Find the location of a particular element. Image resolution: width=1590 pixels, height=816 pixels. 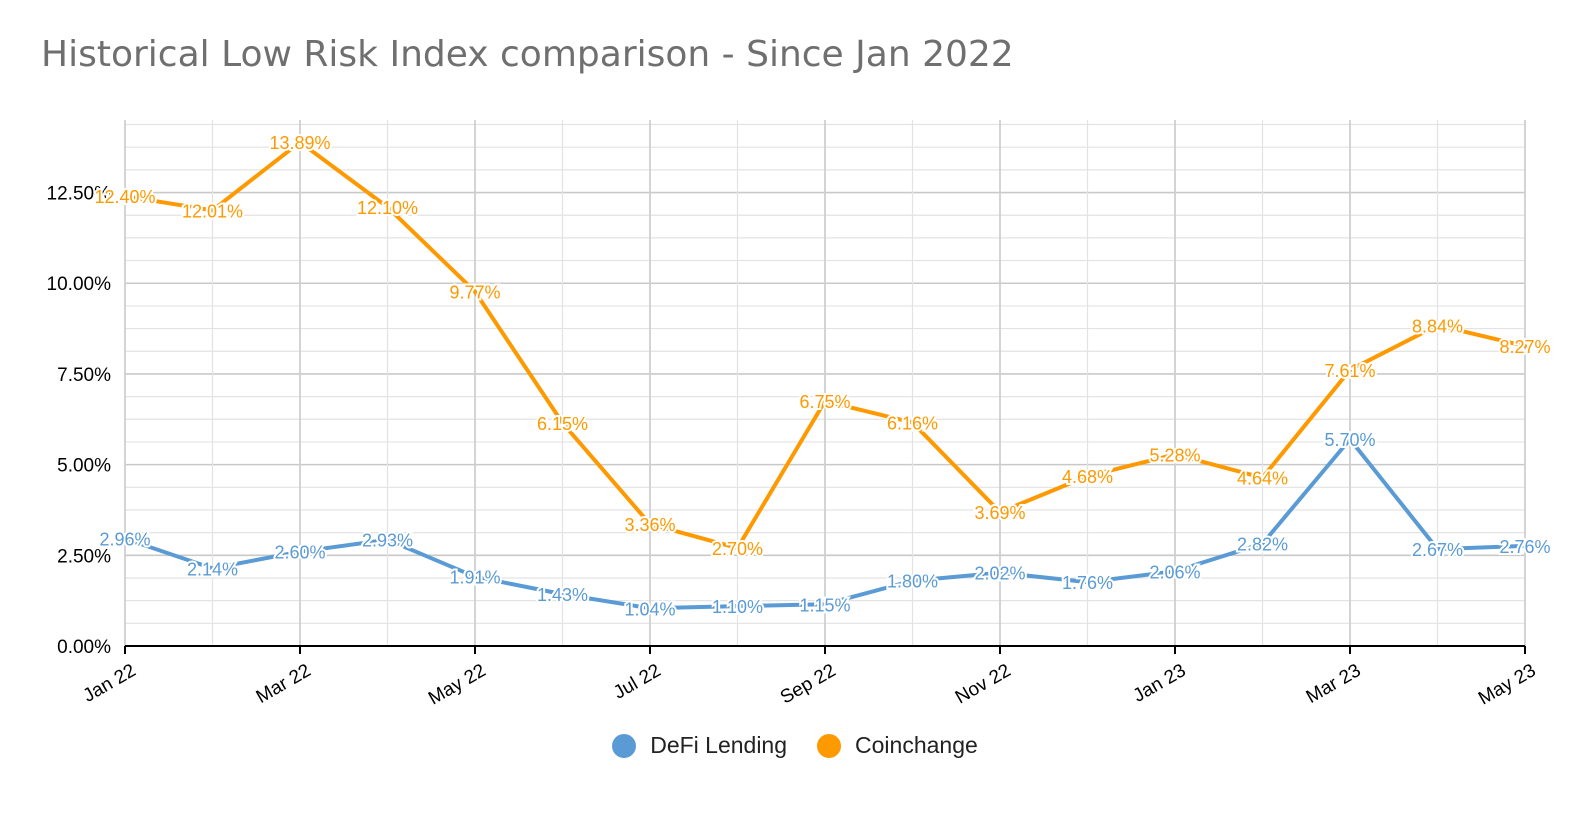

data-label-defi-lending: 2.67% is located at coordinates (1437, 550).